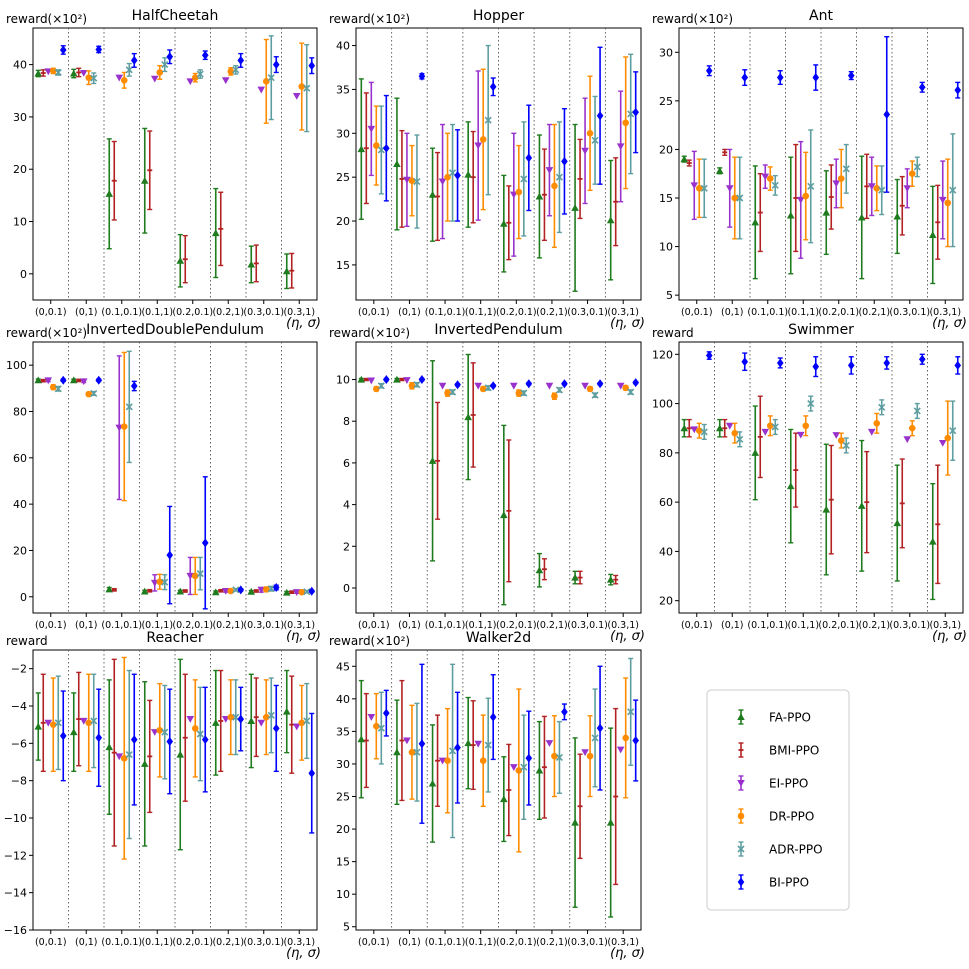  What do you see at coordinates (346, 546) in the screenshot?
I see `y-tick-label: 2` at bounding box center [346, 546].